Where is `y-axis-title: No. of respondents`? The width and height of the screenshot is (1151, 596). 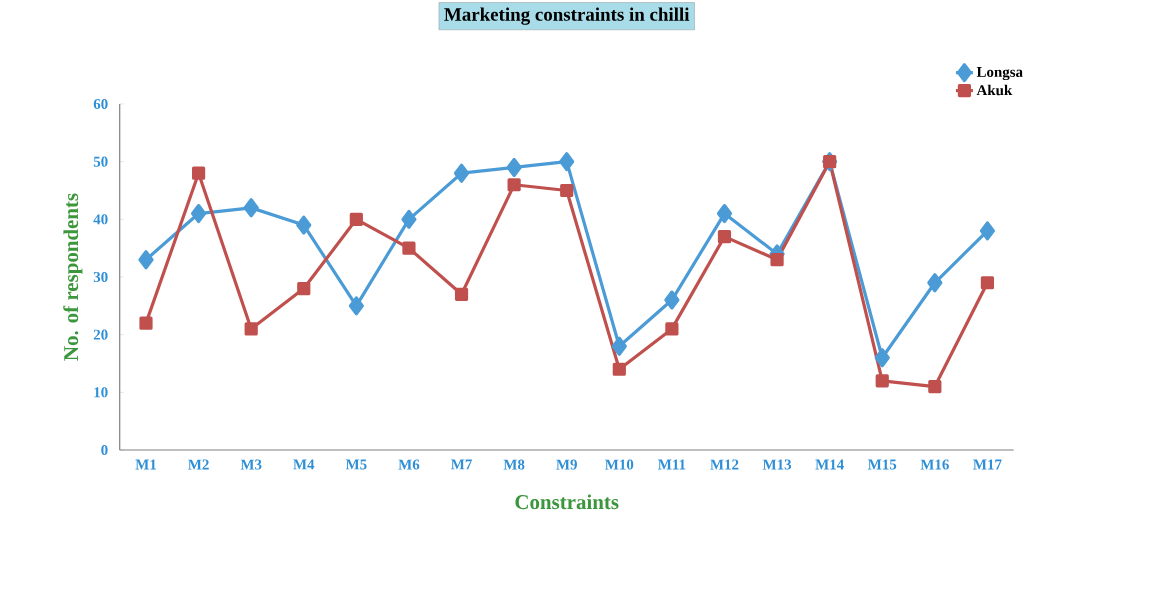 y-axis-title: No. of respondents is located at coordinates (73, 277).